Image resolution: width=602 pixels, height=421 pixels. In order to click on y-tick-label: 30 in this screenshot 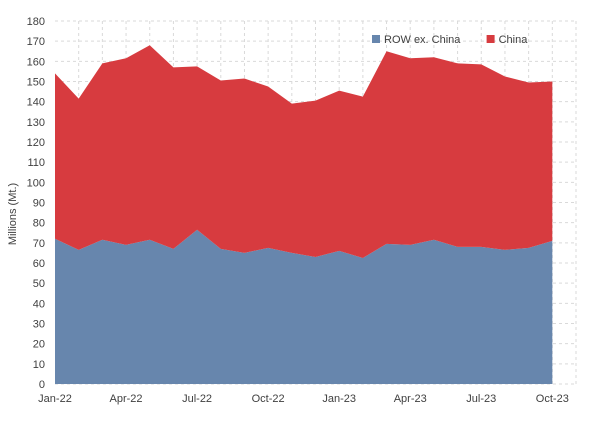, I will do `click(39, 325)`.